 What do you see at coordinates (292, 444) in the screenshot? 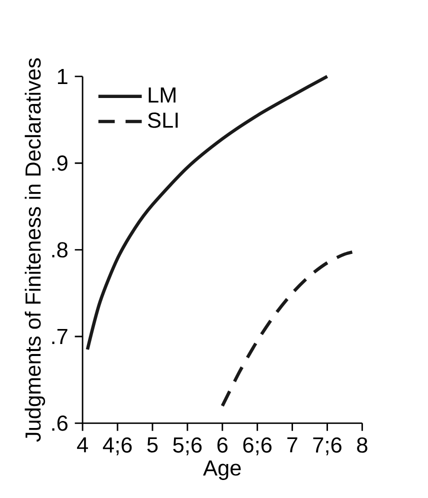
I see `x-tick-label: 7` at bounding box center [292, 444].